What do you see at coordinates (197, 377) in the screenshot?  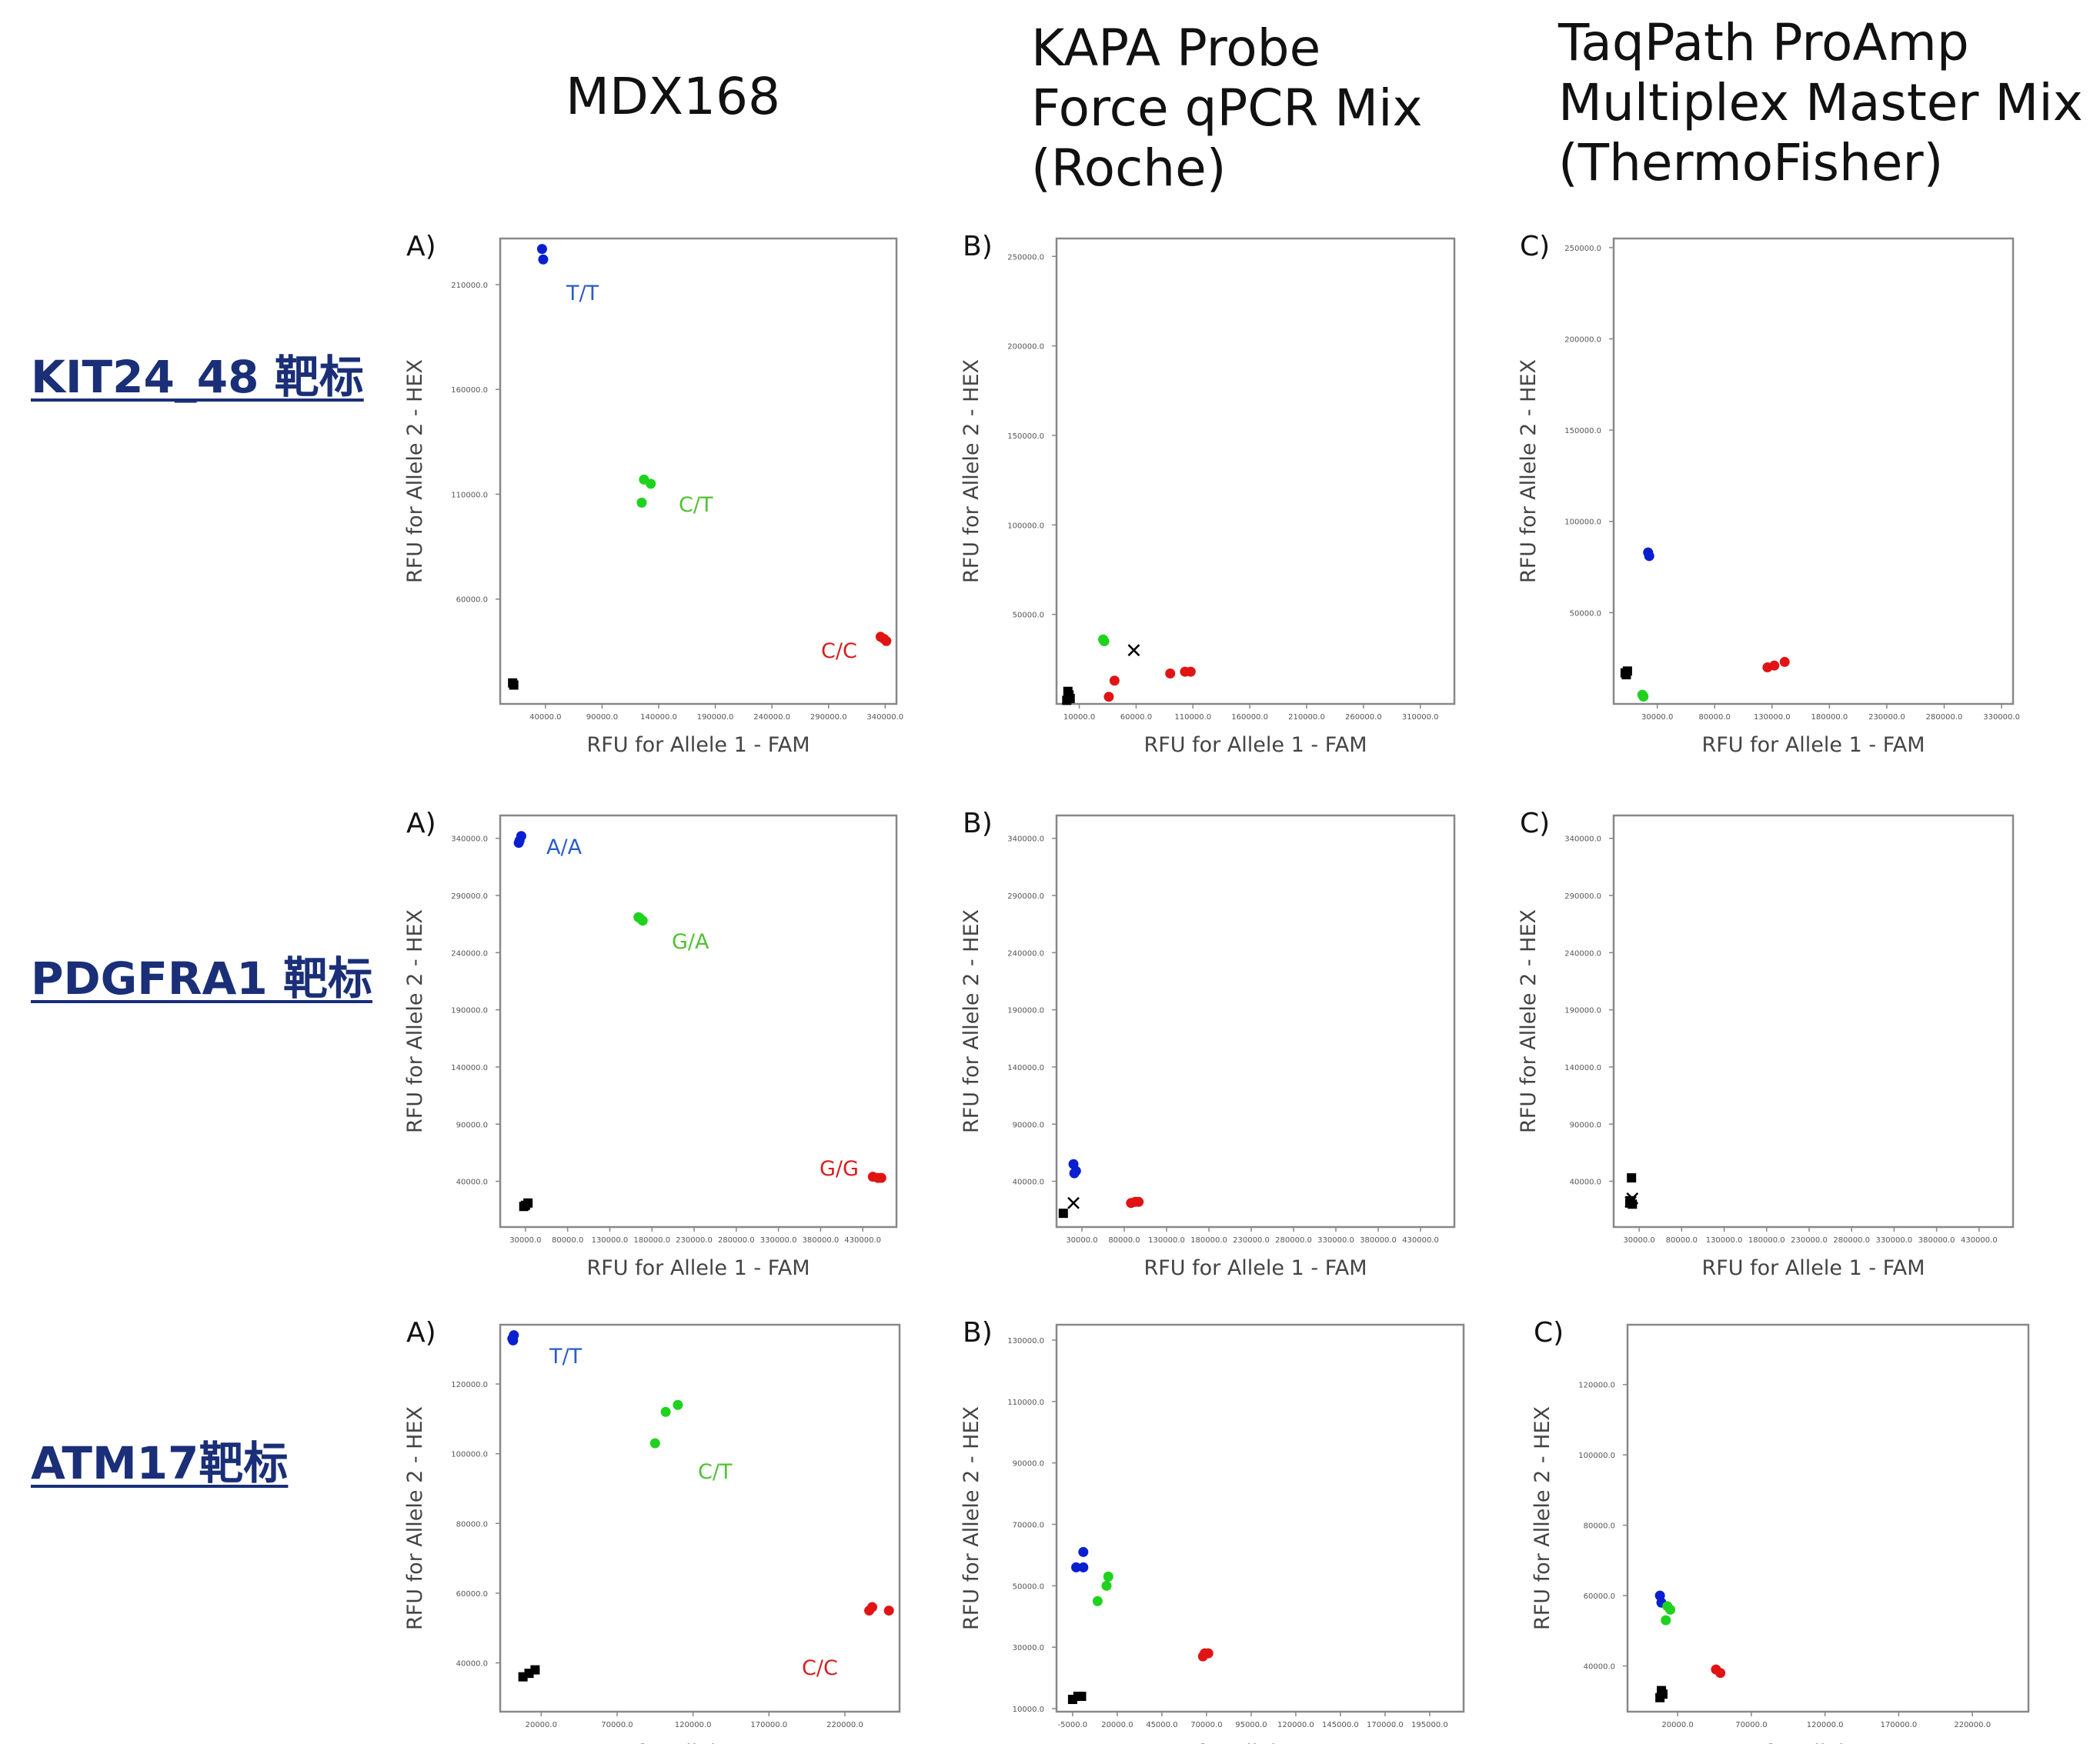 I see `row-label: KIT24_48 靶标` at bounding box center [197, 377].